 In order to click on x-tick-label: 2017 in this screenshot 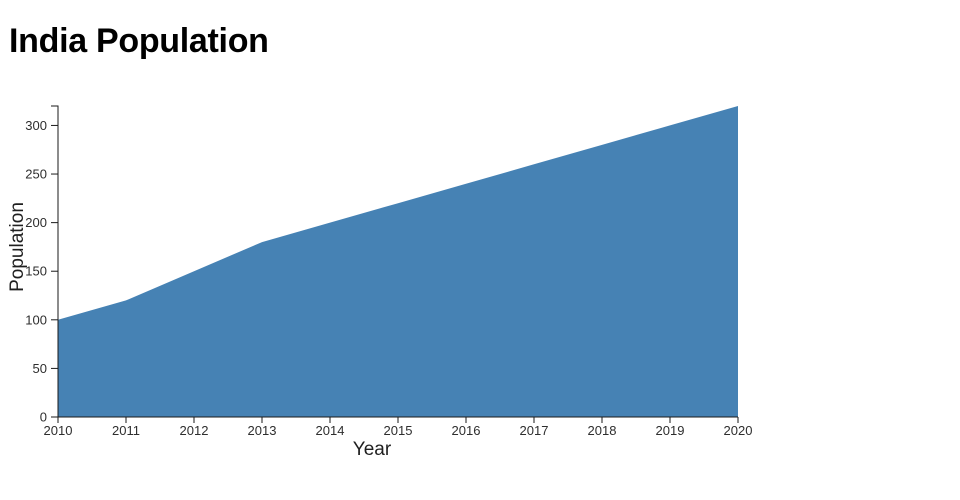, I will do `click(534, 430)`.